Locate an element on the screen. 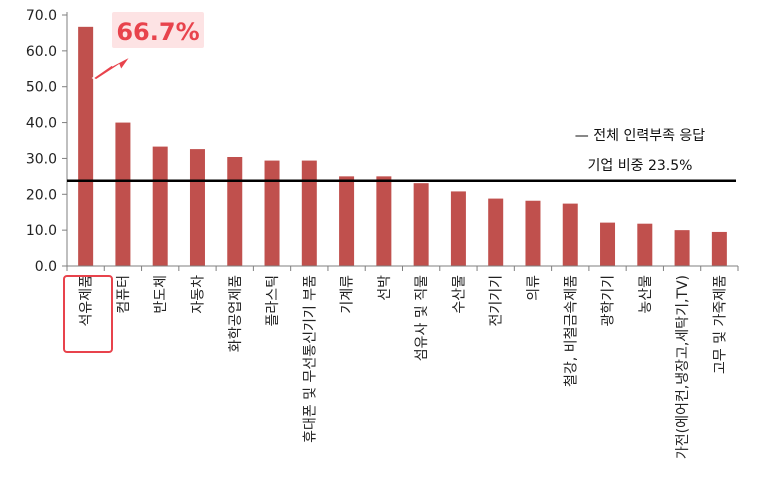 Image resolution: width=764 pixels, height=491 pixels. category-label: 고무 및 가죽제품 is located at coordinates (720, 324).